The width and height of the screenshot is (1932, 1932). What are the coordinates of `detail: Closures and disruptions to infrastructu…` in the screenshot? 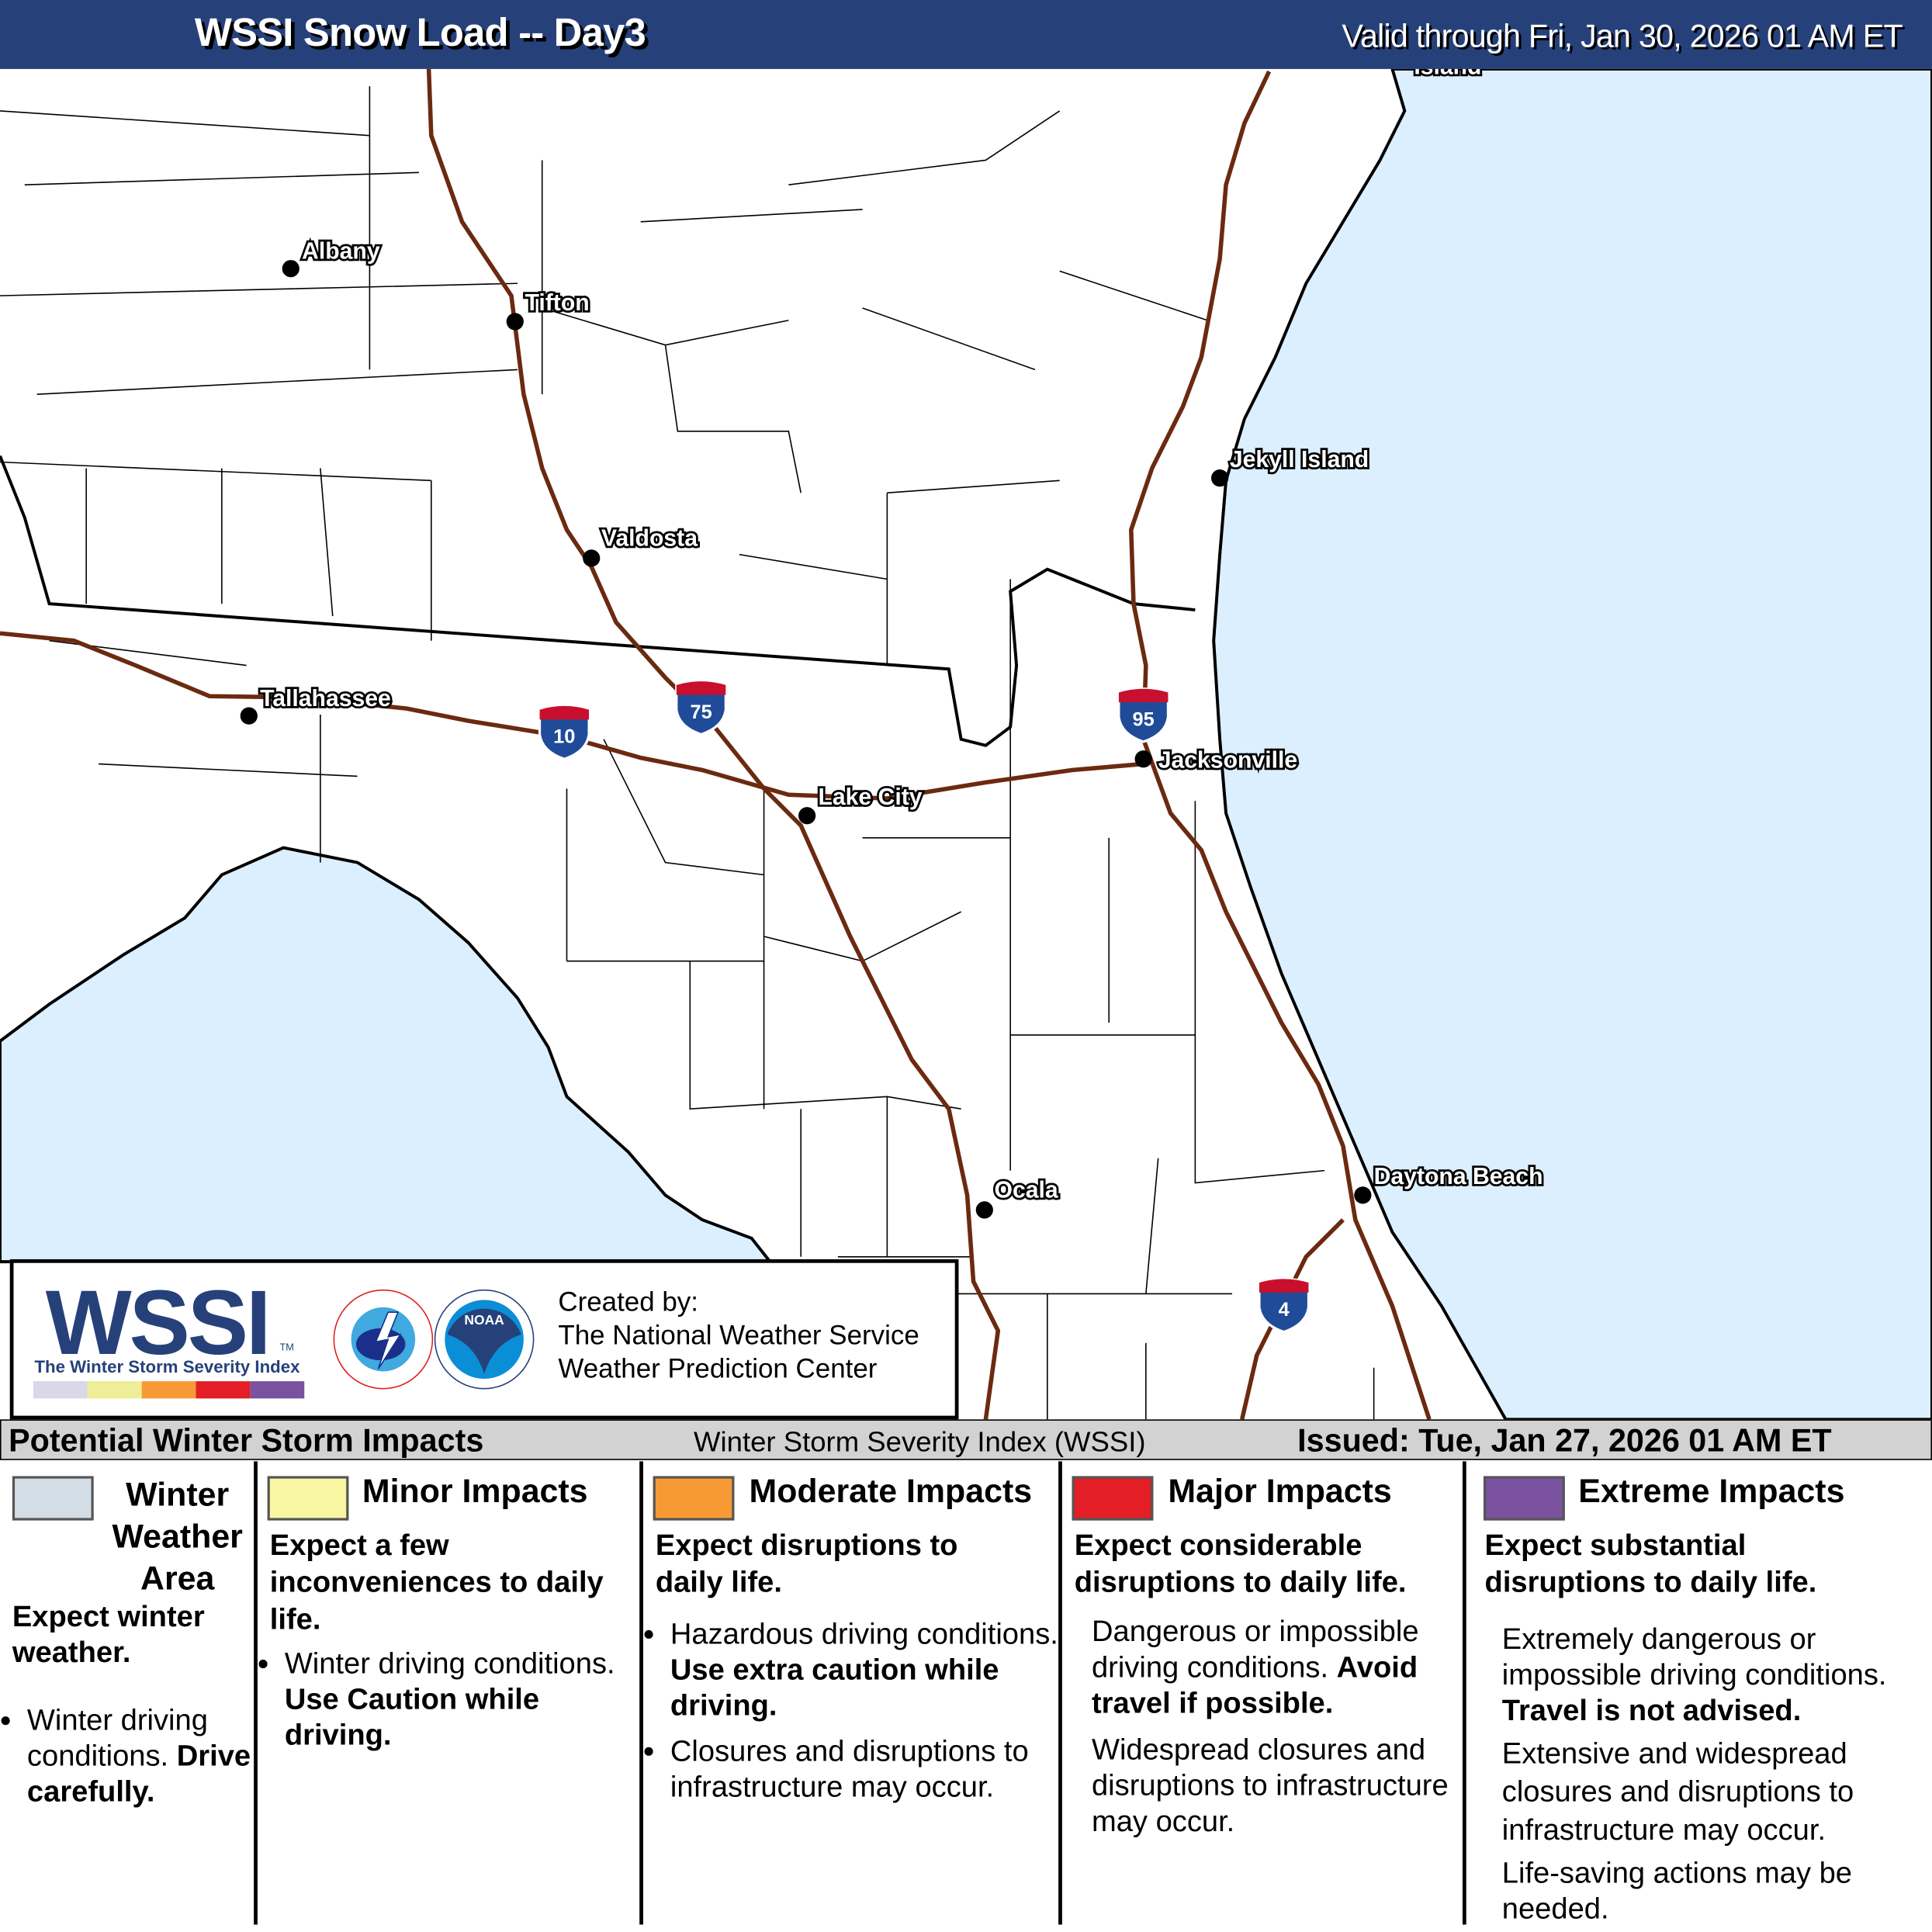 It's located at (849, 1769).